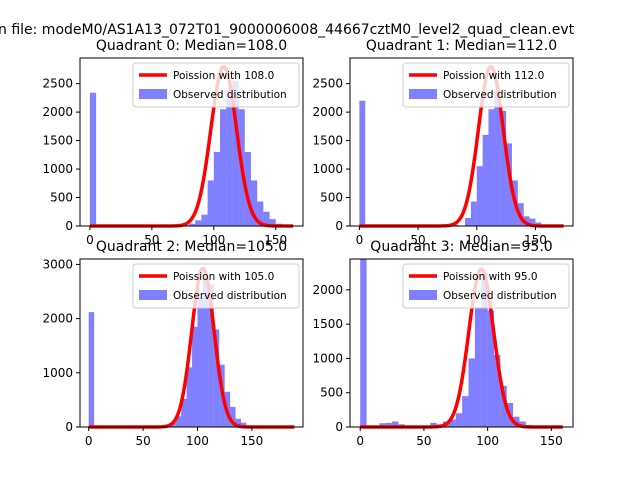 This screenshot has width=640, height=480. Describe the element at coordinates (461, 247) in the screenshot. I see `quadrant-3-title: Quadrant 3: Median=95.0` at that location.